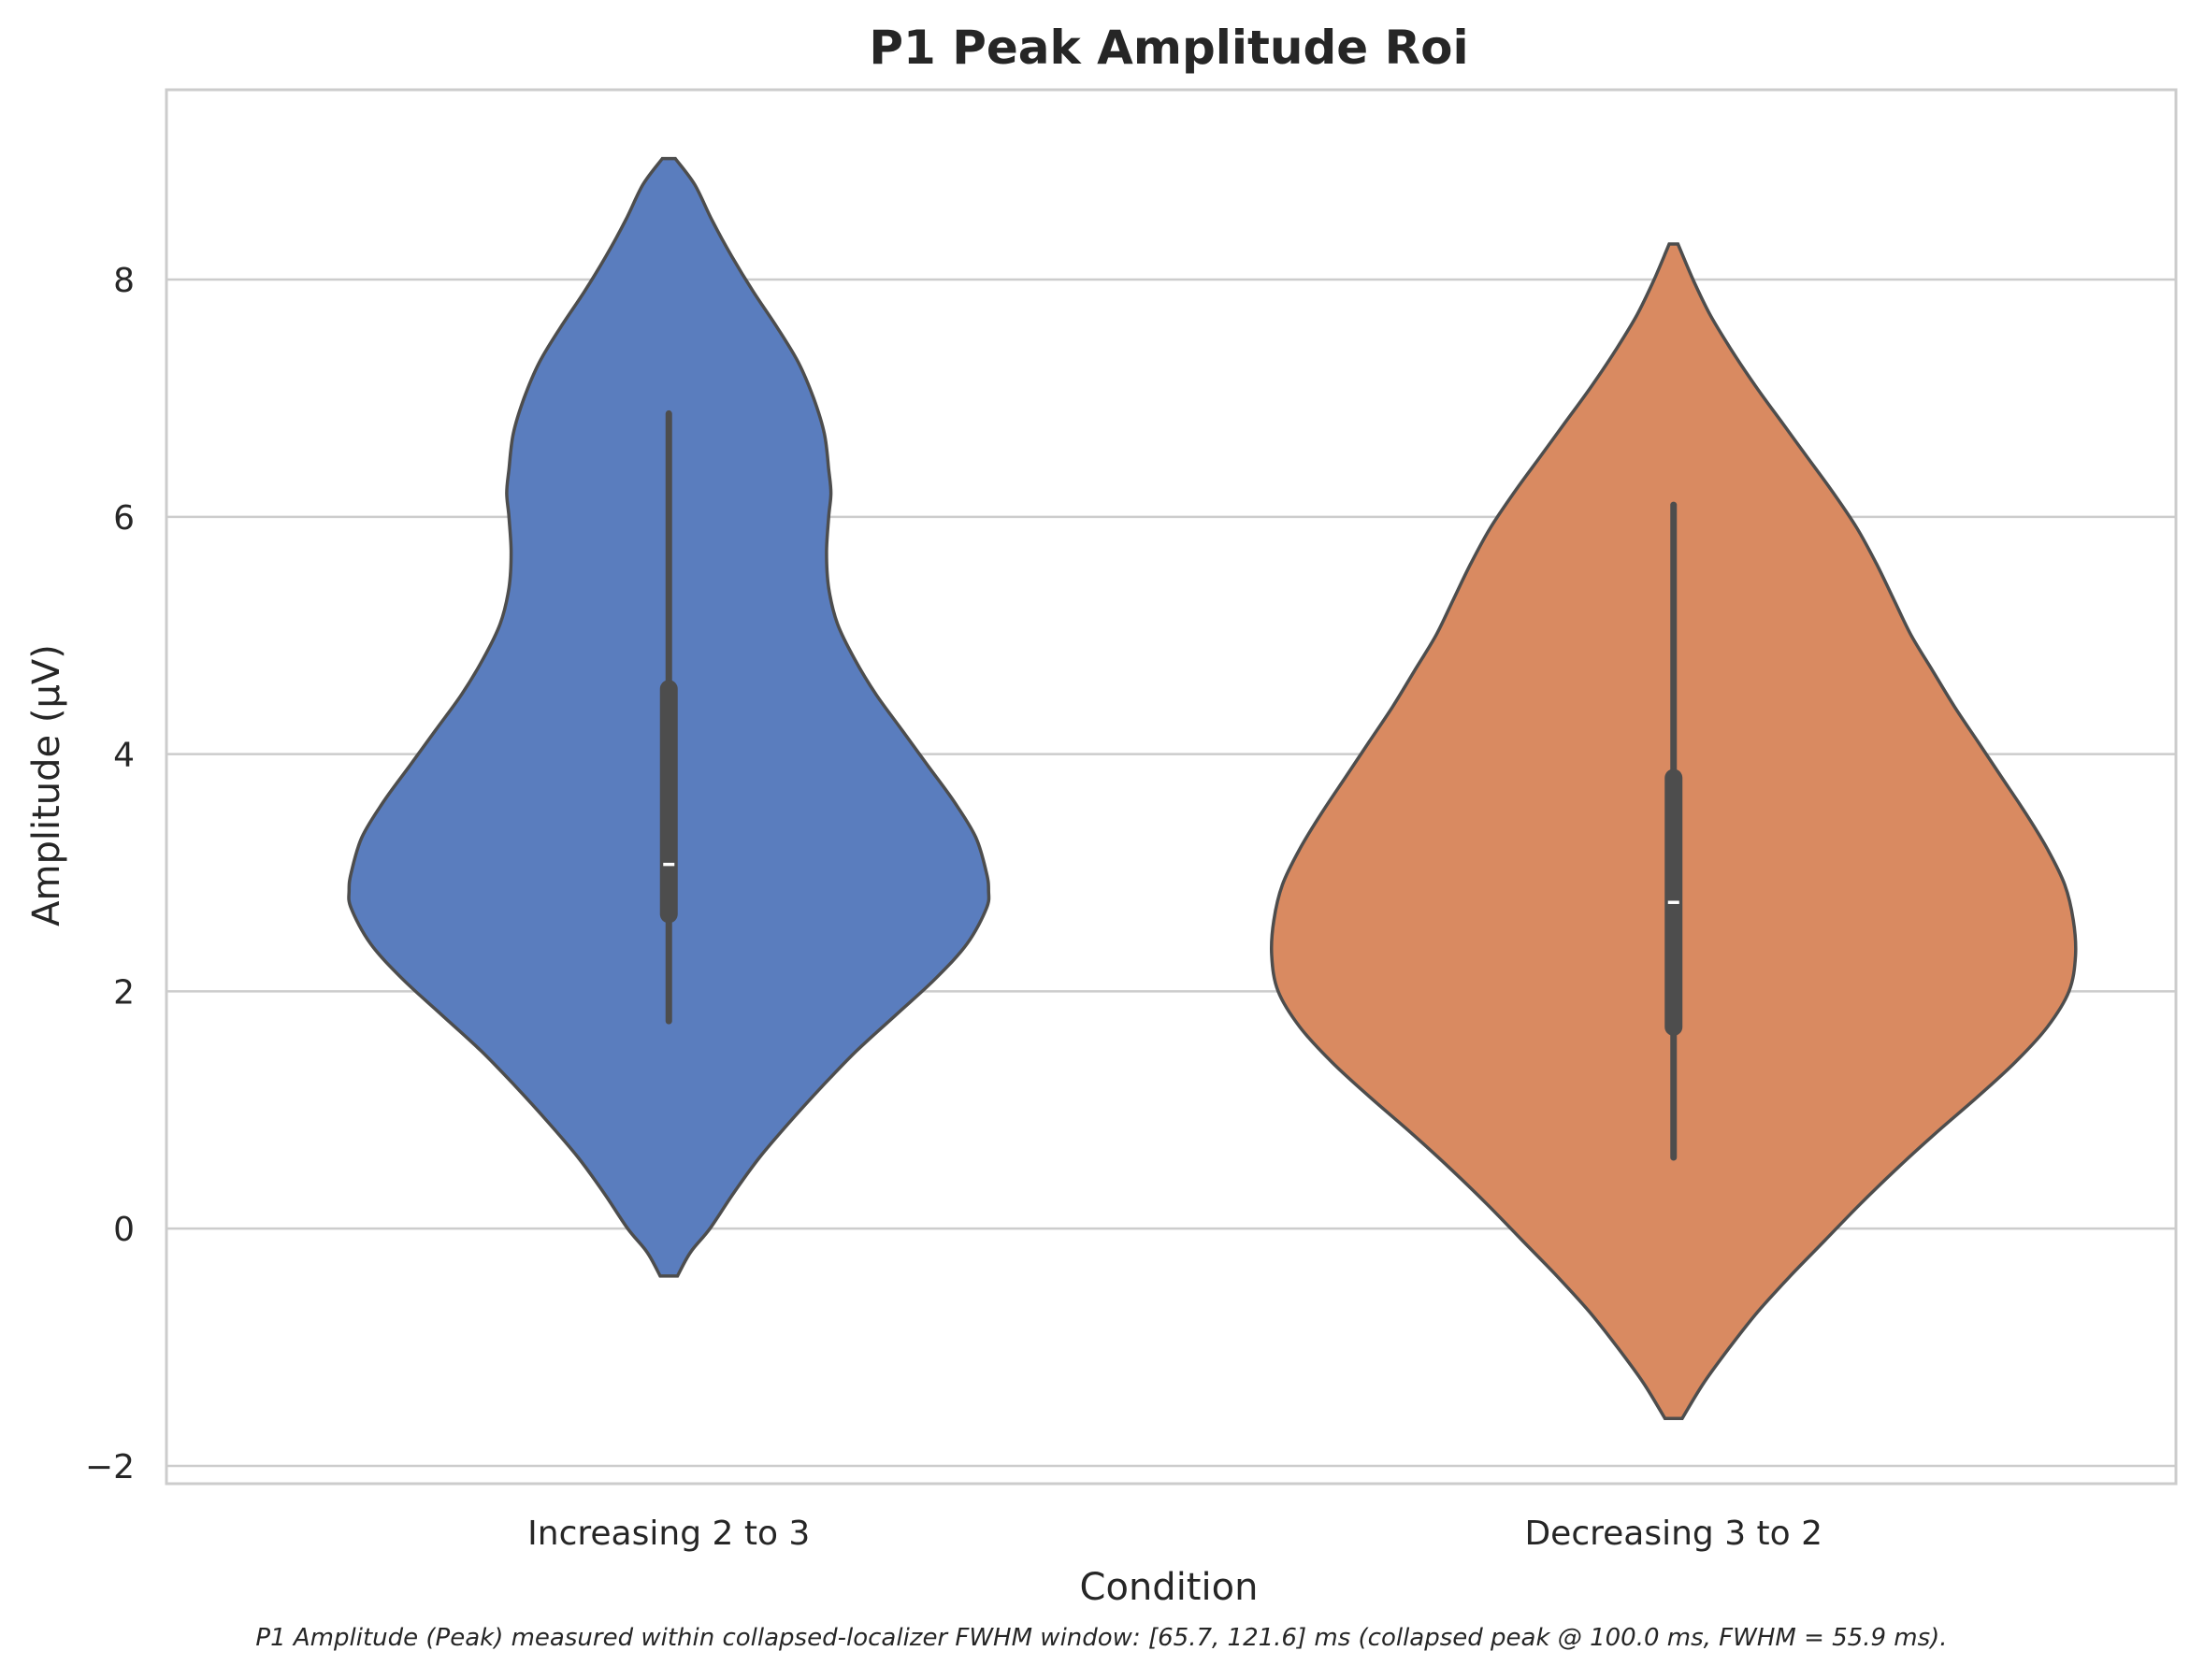  I want to click on y-tick-label: 8, so click(124, 281).